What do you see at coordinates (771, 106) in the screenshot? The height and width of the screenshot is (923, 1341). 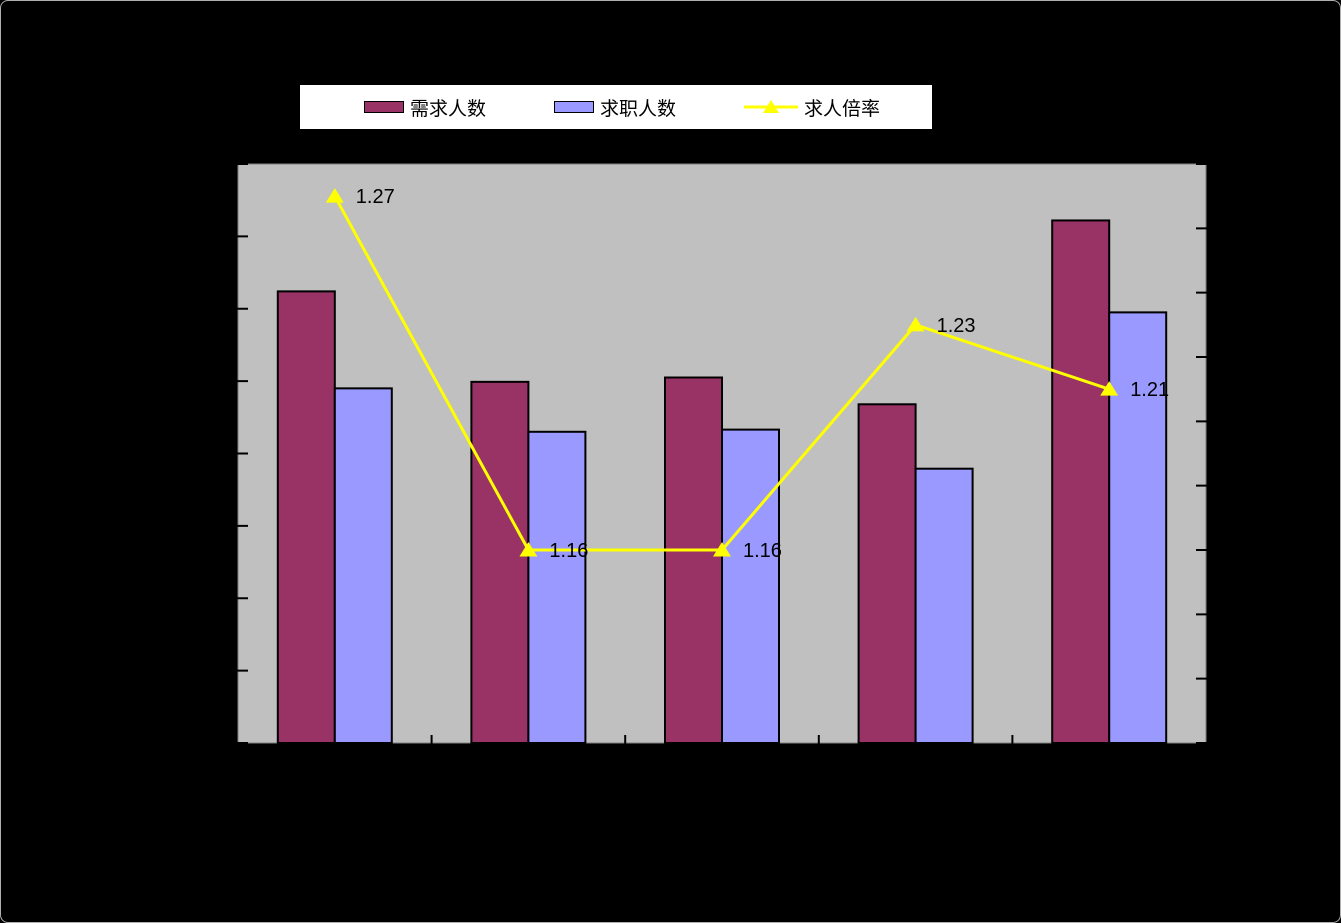 I see `ratio-line-triangle-icon` at bounding box center [771, 106].